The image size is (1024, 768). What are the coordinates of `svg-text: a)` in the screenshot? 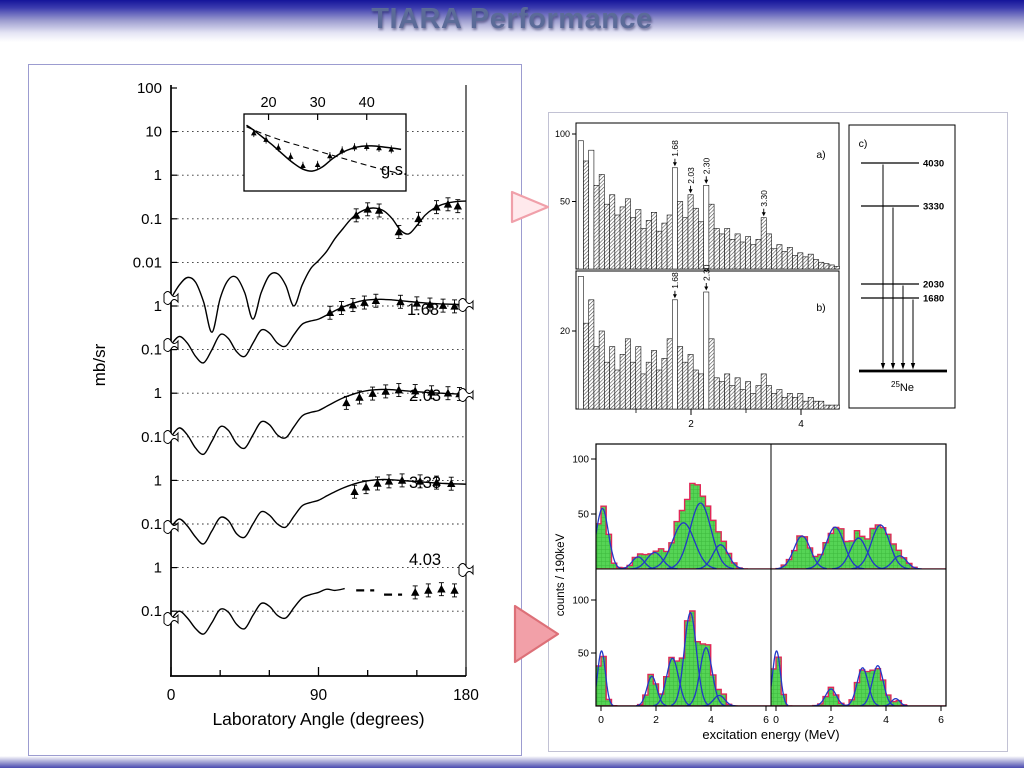 It's located at (820, 155).